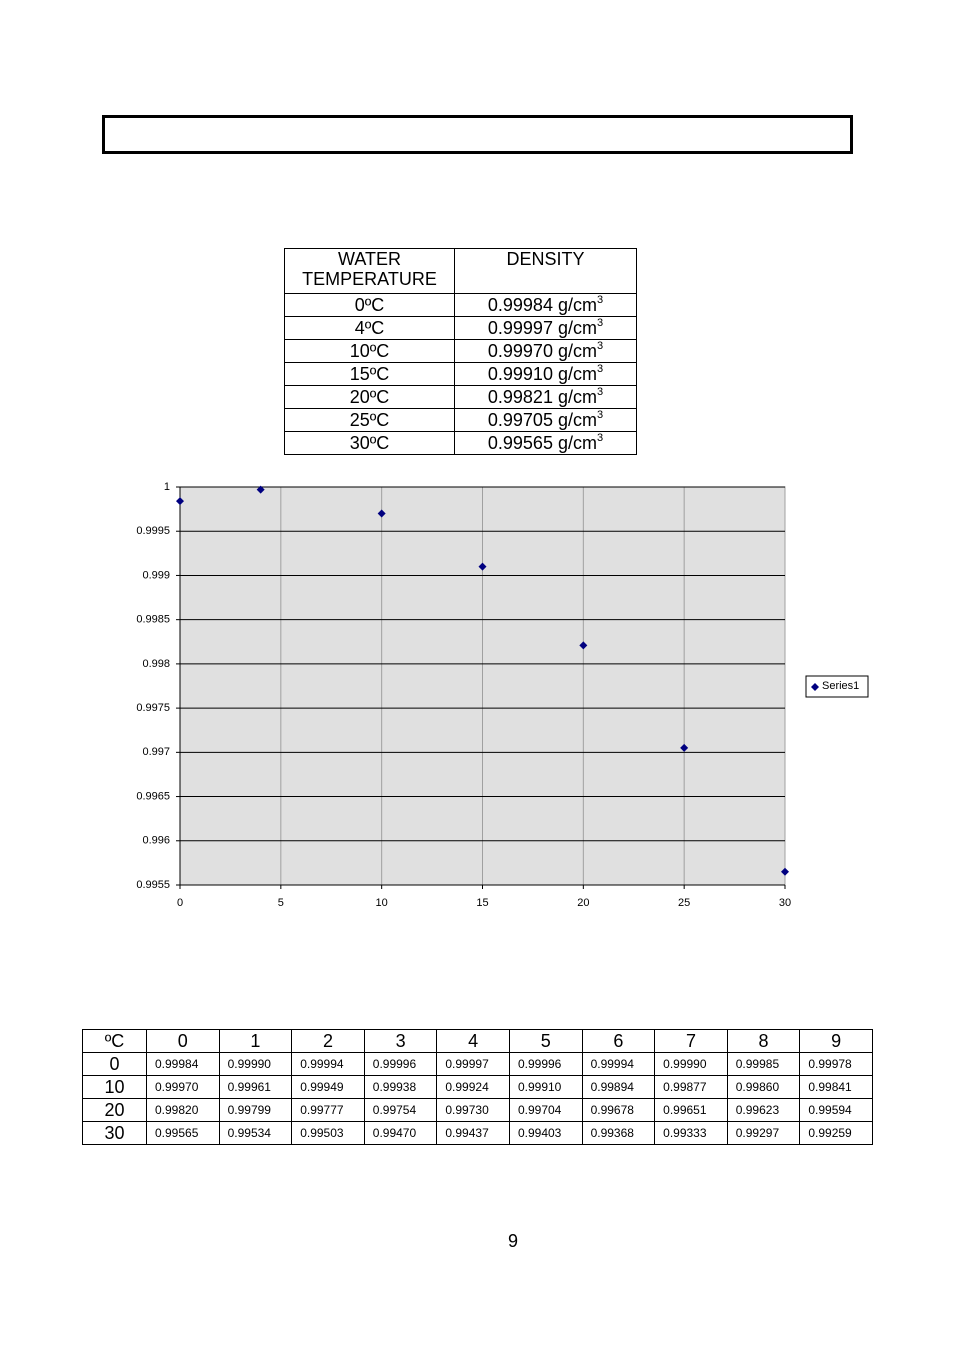 This screenshot has width=954, height=1351. Describe the element at coordinates (473, 1133) in the screenshot. I see `value-cell: 0.99437` at that location.